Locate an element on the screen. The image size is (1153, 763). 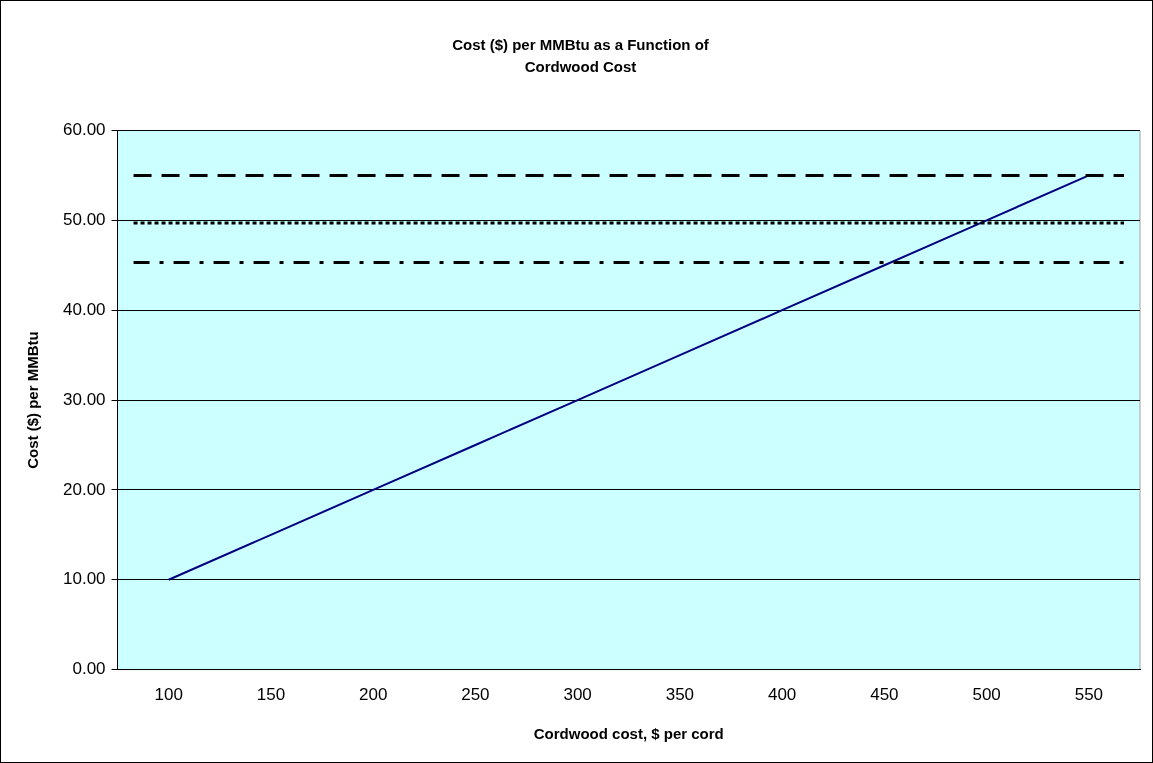
y-tick-label: 30.00 is located at coordinates (84, 399).